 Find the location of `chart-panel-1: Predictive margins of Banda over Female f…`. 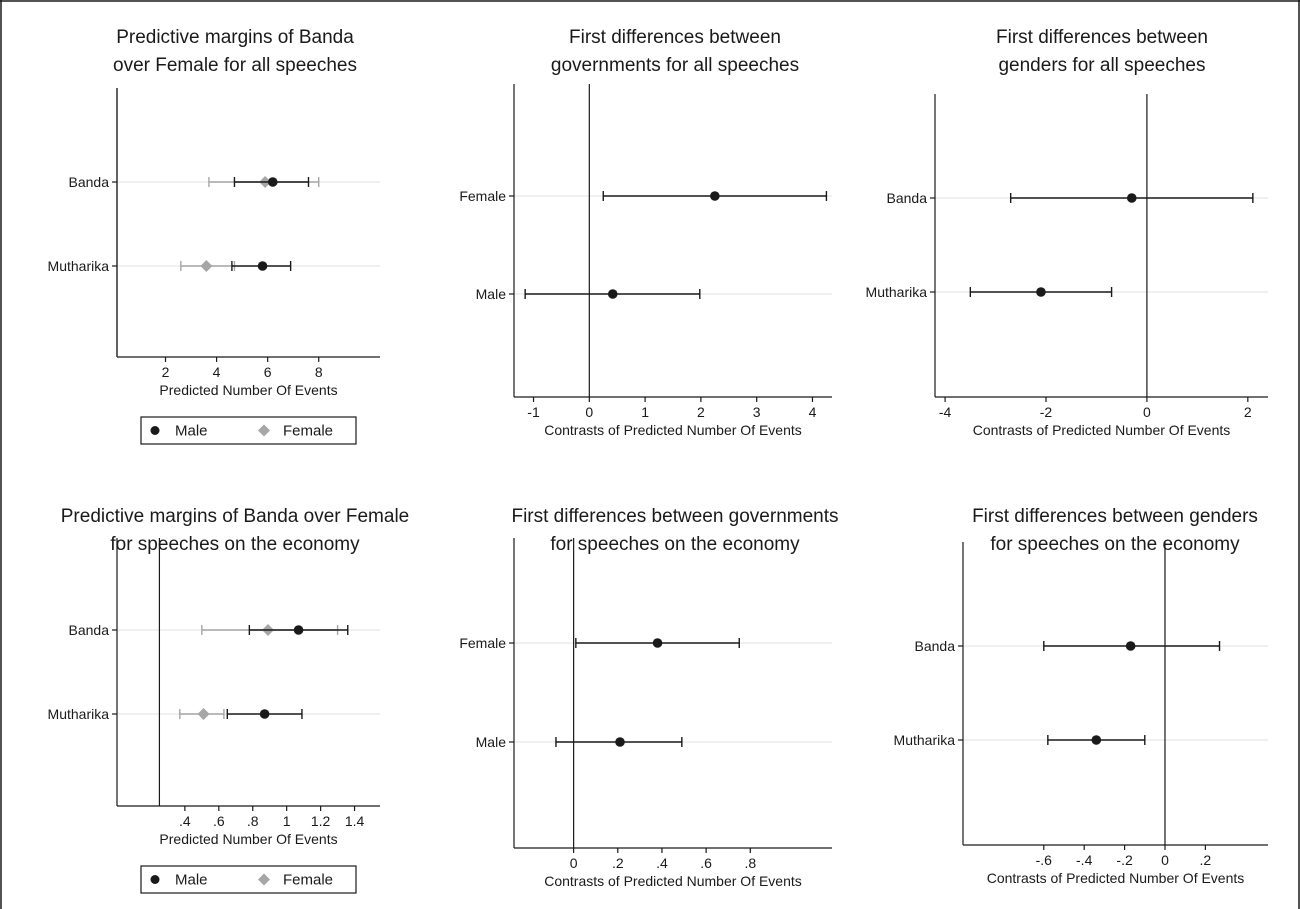

chart-panel-1: Predictive margins of Banda over Female f… is located at coordinates (214, 236).